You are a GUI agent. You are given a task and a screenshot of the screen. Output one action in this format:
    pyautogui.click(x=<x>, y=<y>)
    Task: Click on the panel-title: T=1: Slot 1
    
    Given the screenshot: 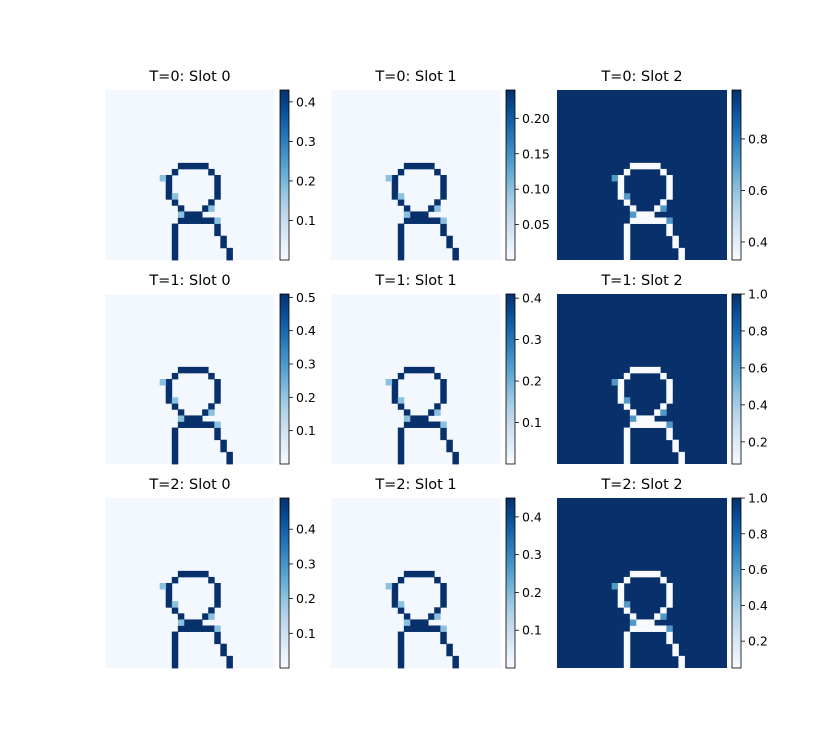 What is the action you would take?
    pyautogui.click(x=415, y=281)
    